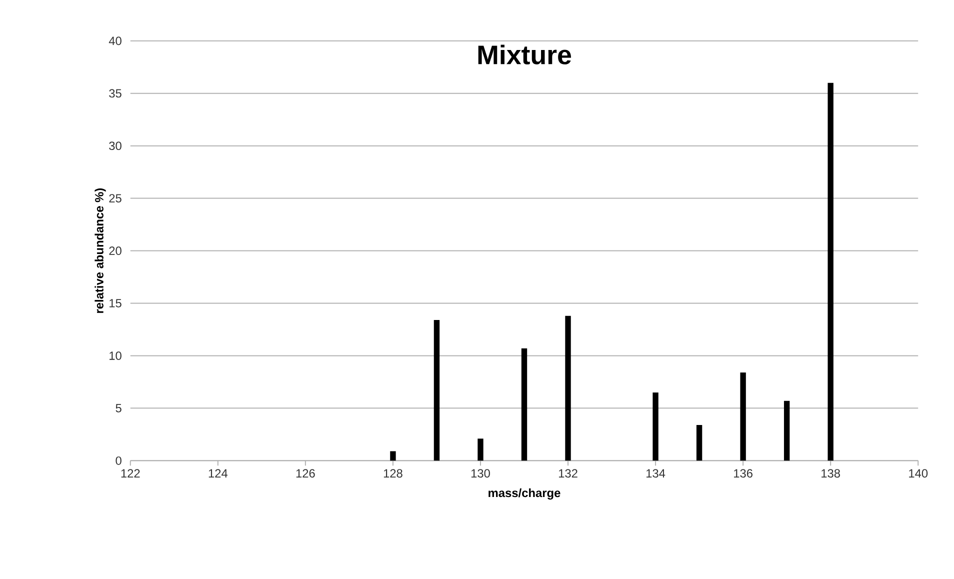  What do you see at coordinates (119, 408) in the screenshot?
I see `y-tick-label: 5` at bounding box center [119, 408].